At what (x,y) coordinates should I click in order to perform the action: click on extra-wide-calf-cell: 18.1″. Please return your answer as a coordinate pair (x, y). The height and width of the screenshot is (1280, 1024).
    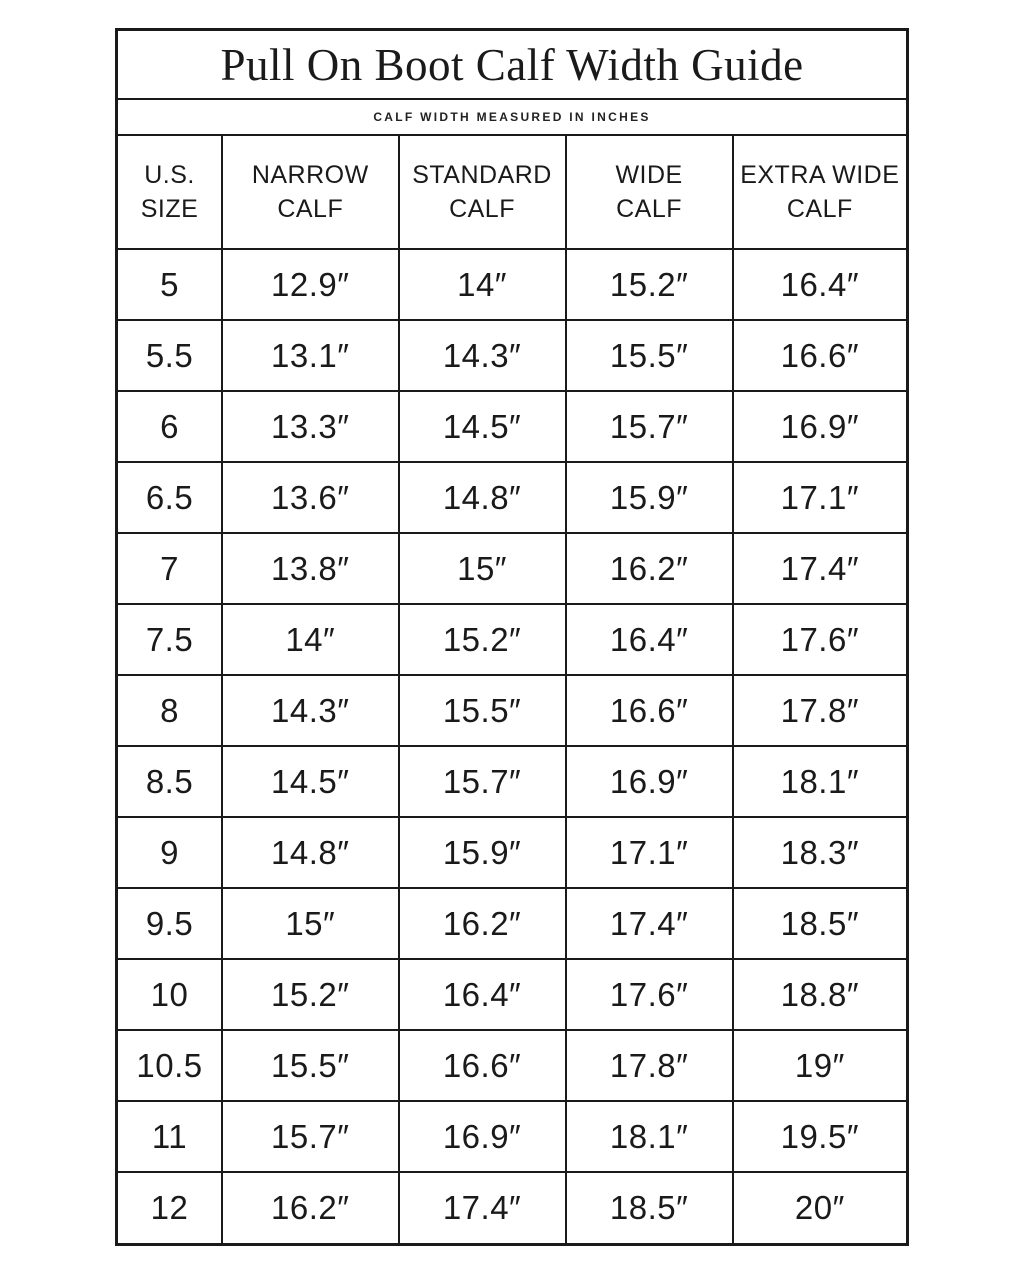
    Looking at the image, I should click on (818, 781).